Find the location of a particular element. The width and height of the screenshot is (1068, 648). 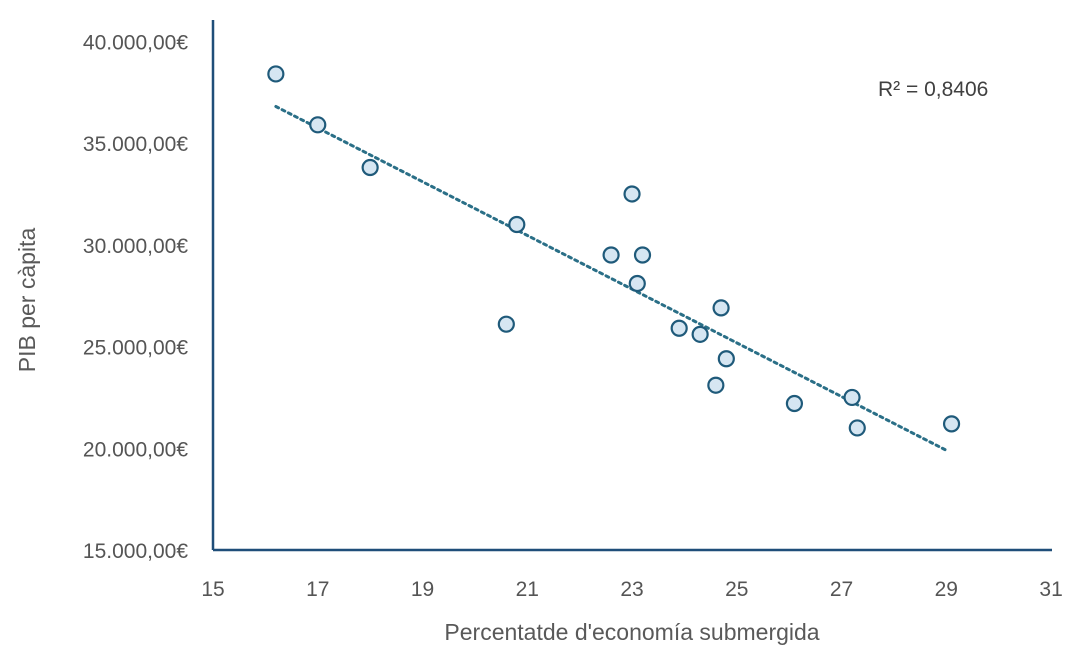

y-tick-label: 25.000,00€ is located at coordinates (135, 348).